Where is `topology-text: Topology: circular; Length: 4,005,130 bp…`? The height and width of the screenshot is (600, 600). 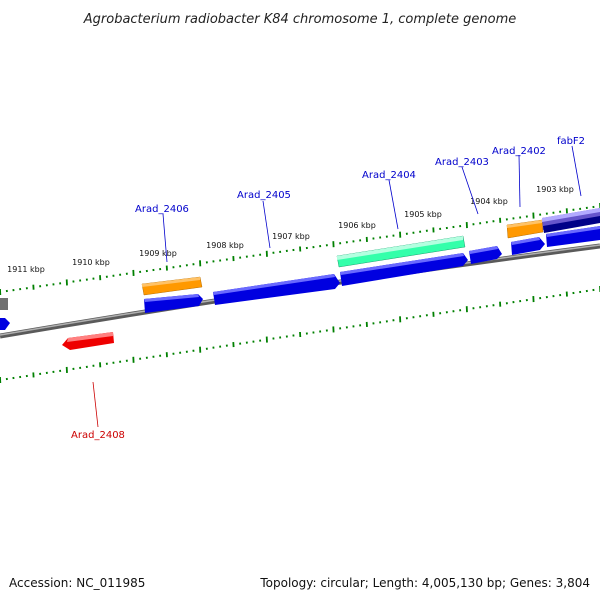 topology-text: Topology: circular; Length: 4,005,130 bp… is located at coordinates (424, 583).